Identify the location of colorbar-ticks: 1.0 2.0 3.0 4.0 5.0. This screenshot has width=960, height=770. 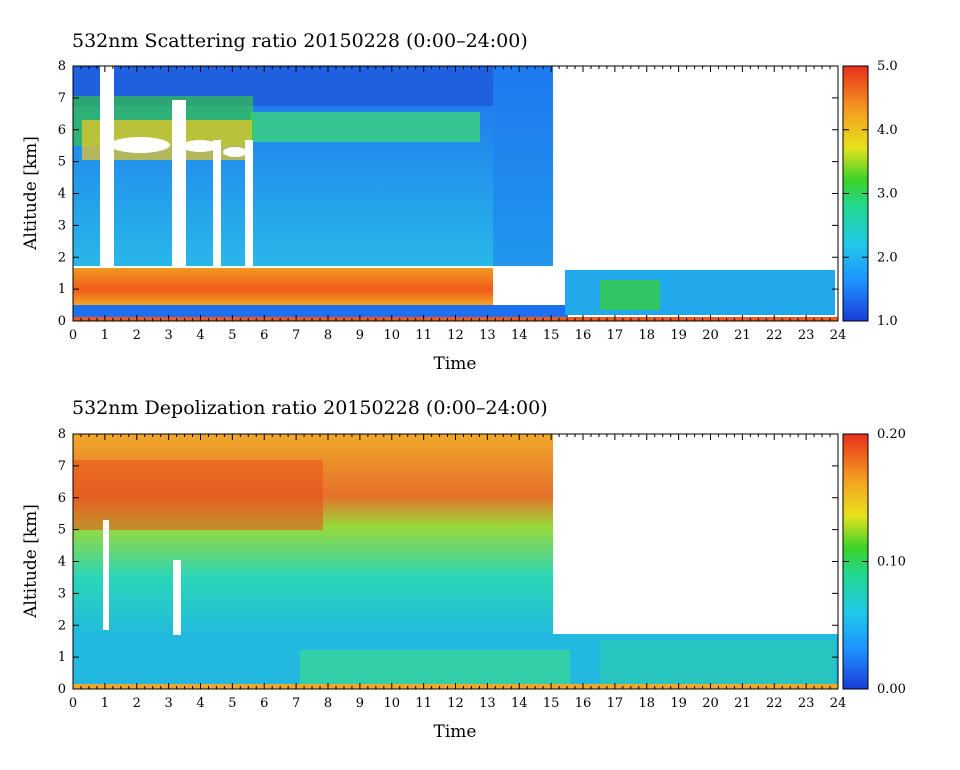
(870, 194).